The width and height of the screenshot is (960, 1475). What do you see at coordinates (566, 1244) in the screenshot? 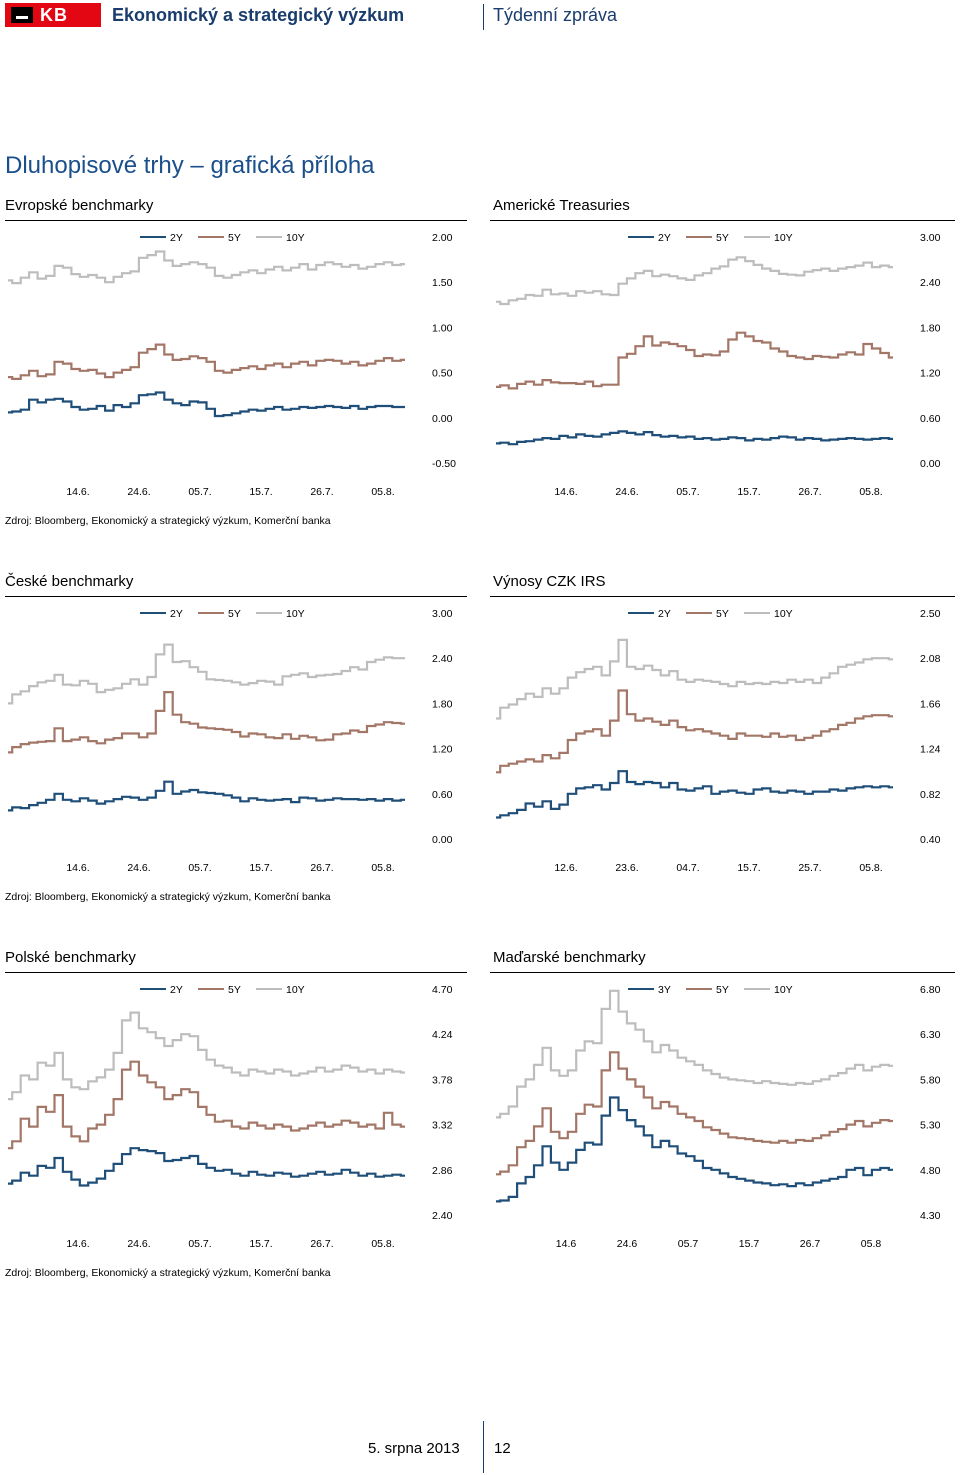
I see `x-tick-label: 14.6` at bounding box center [566, 1244].